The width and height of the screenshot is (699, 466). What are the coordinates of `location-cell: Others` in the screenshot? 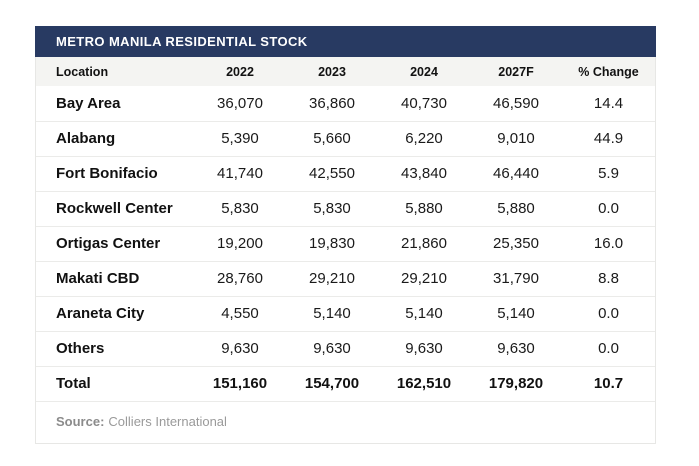 It's located at (115, 348).